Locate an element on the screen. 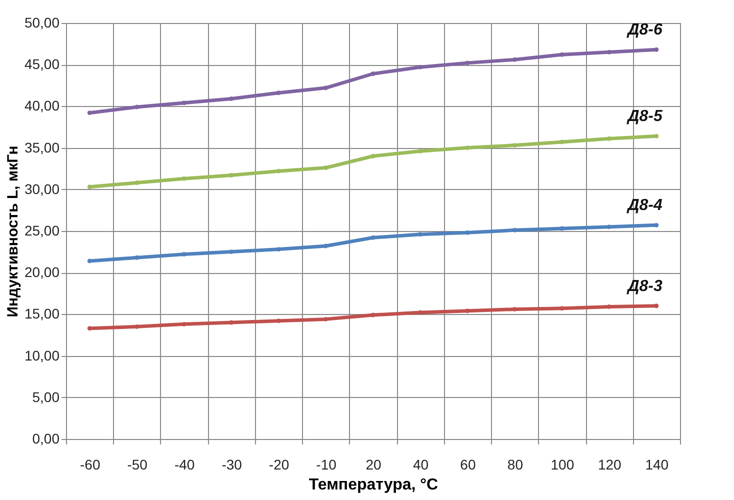 The width and height of the screenshot is (734, 500). x-tick-label: -60 is located at coordinates (90, 464).